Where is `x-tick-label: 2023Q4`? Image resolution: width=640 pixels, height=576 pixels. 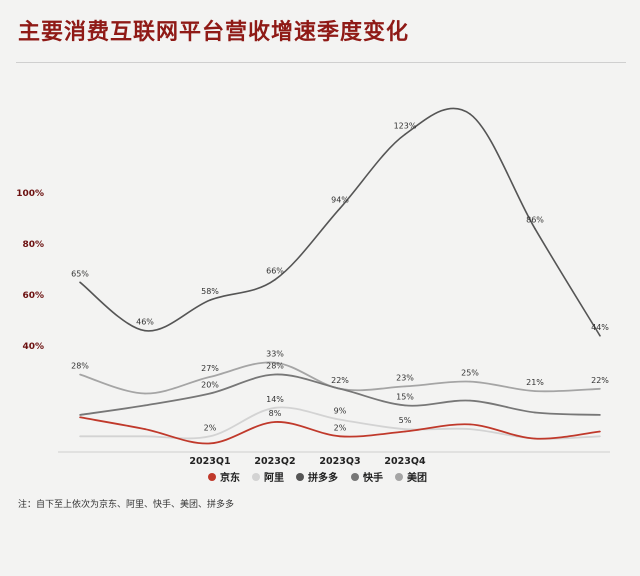
x-tick-label: 2023Q4 is located at coordinates (405, 461).